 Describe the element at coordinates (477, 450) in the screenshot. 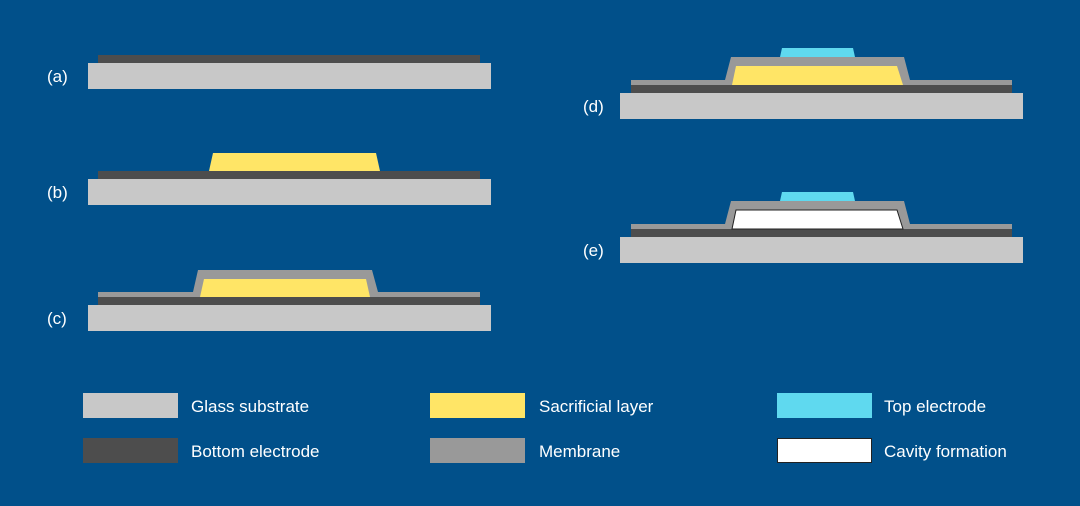

I see `legend-swatch-membrane` at that location.